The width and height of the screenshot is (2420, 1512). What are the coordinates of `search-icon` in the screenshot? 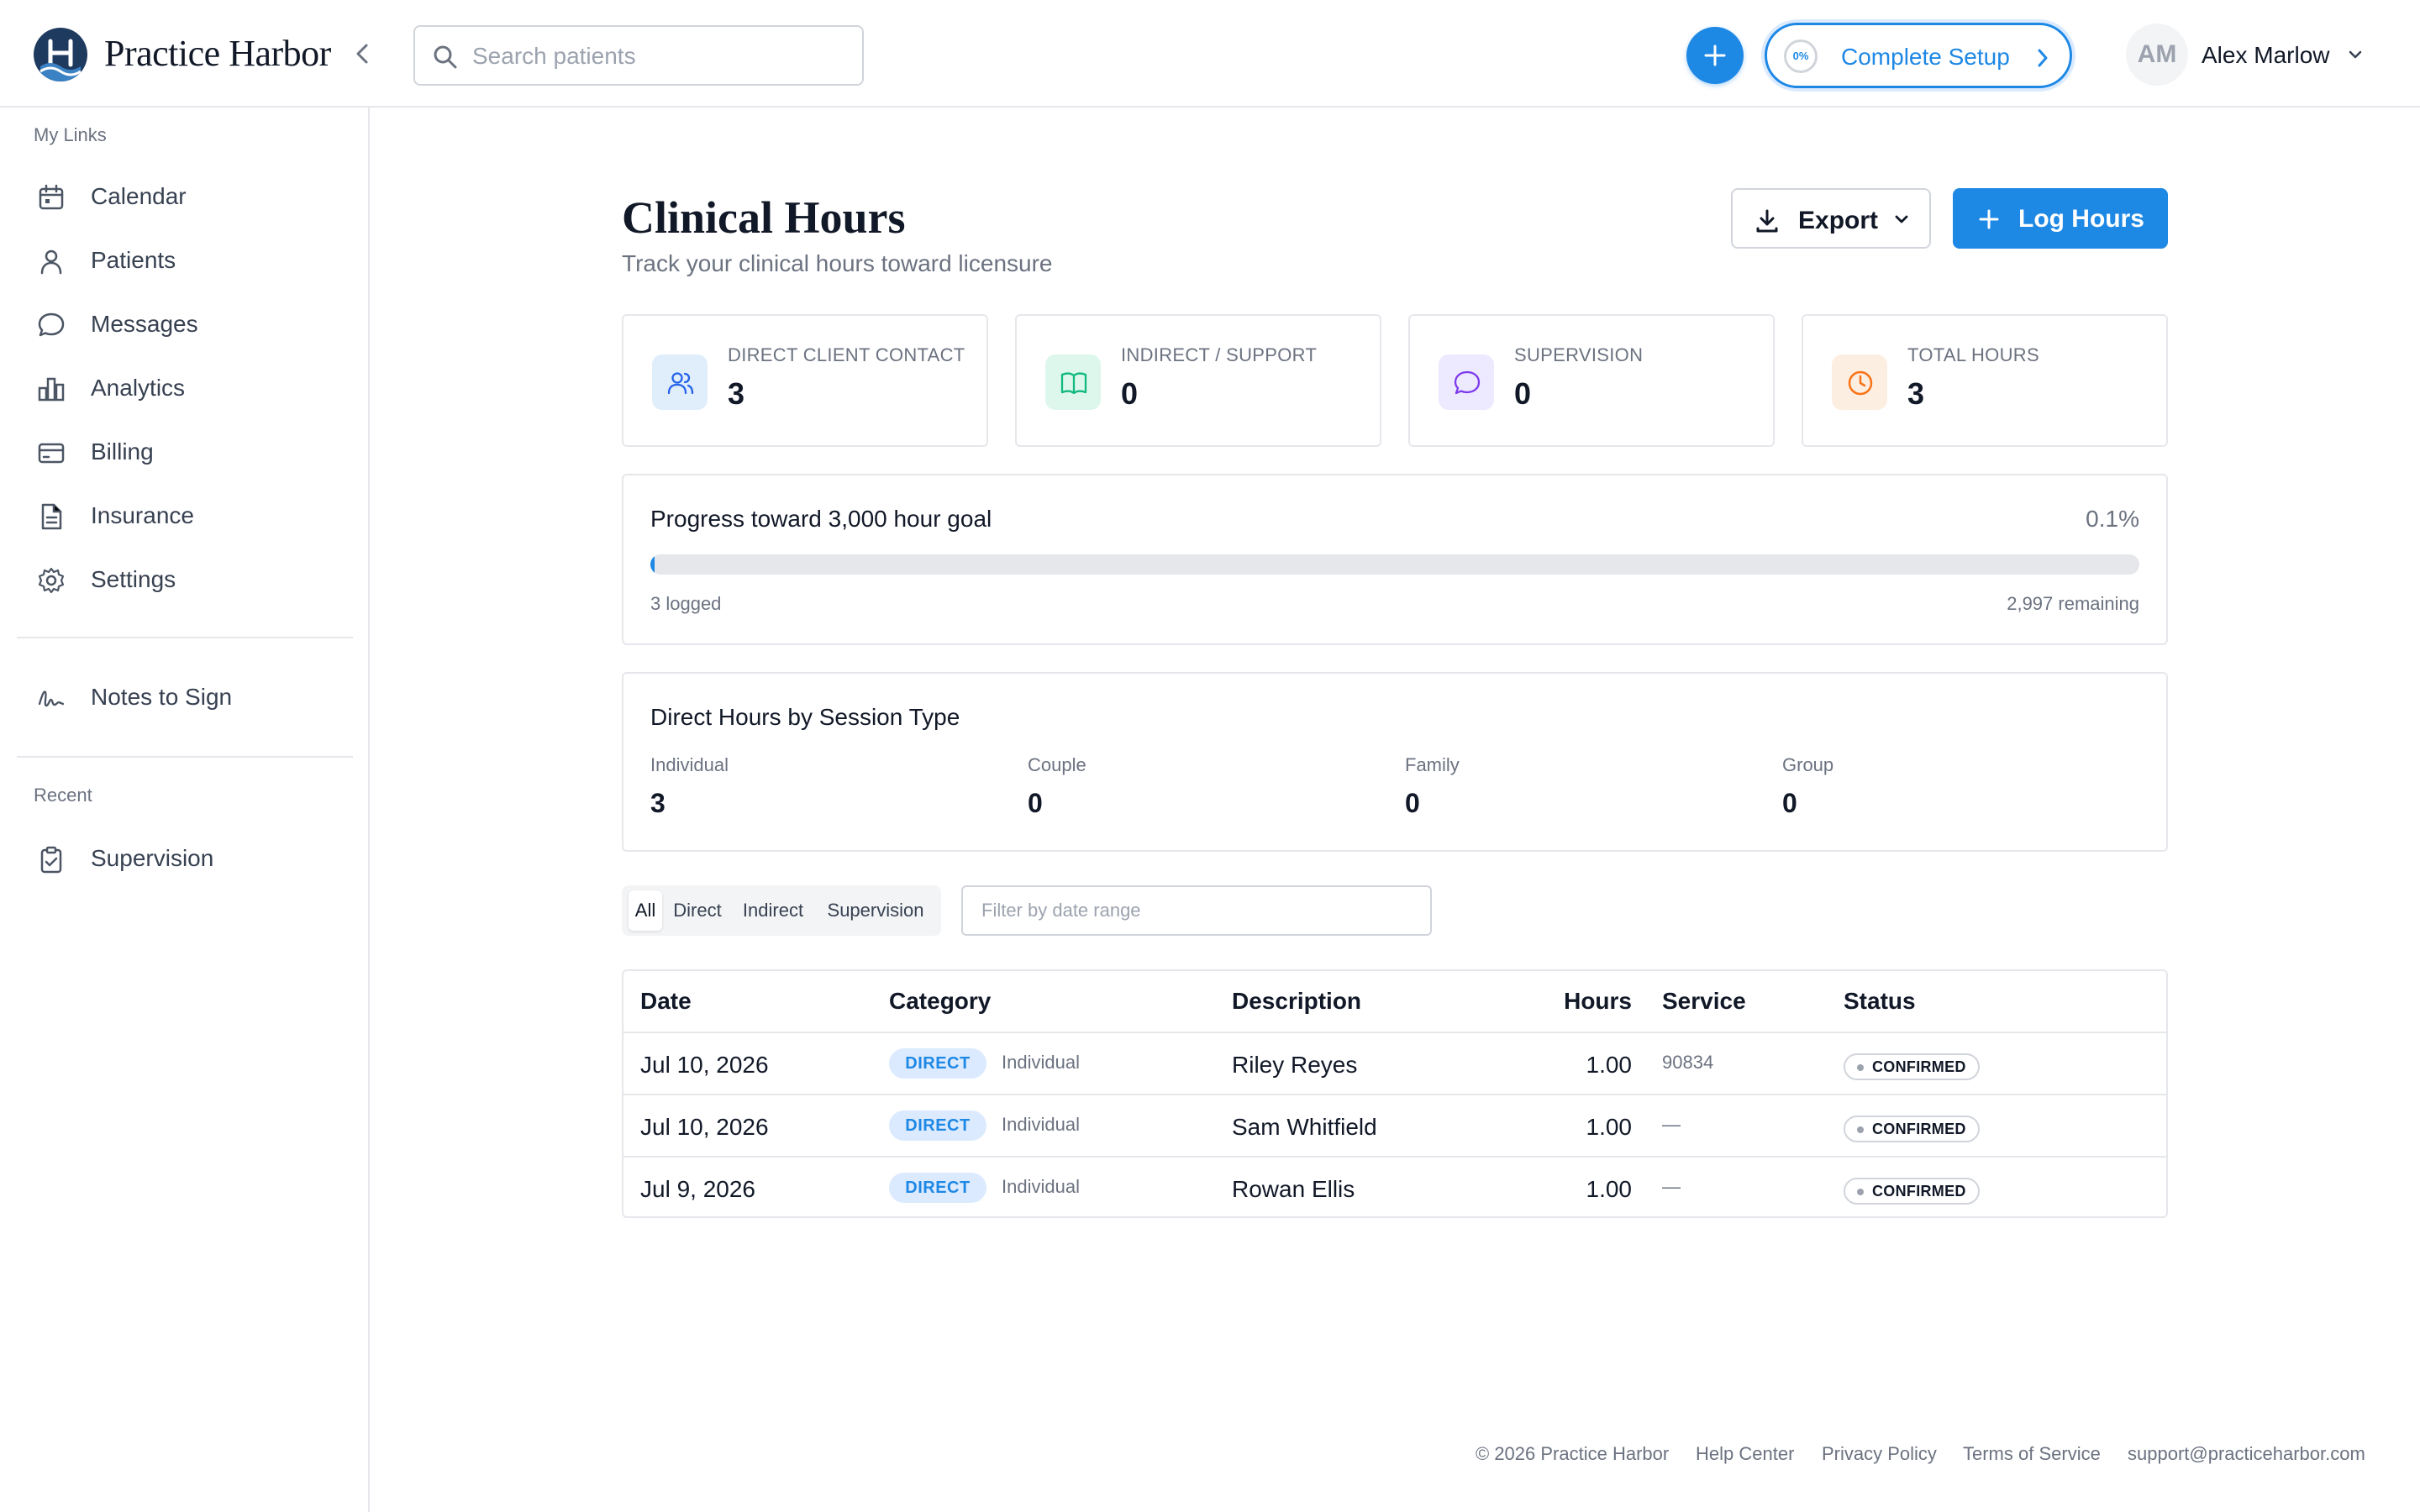 It's located at (446, 57).